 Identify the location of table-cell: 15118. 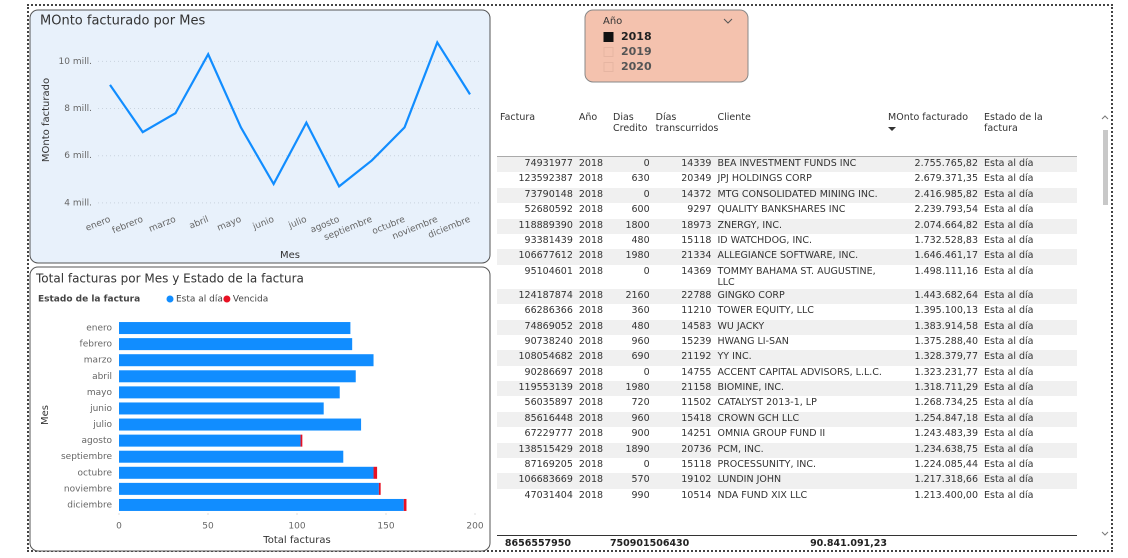
(696, 465).